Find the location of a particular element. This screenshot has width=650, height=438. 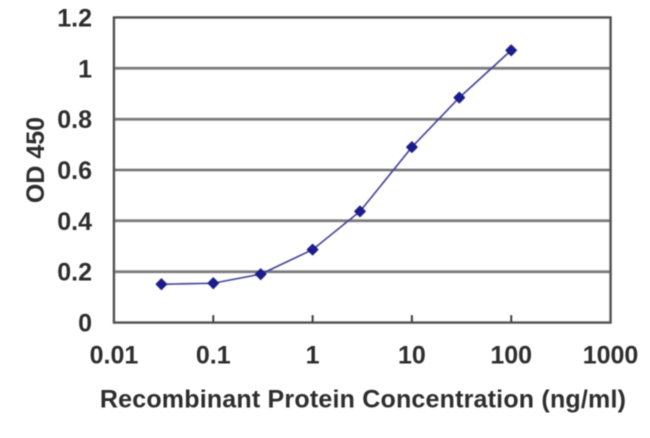

svg-text: 1000 is located at coordinates (611, 356).